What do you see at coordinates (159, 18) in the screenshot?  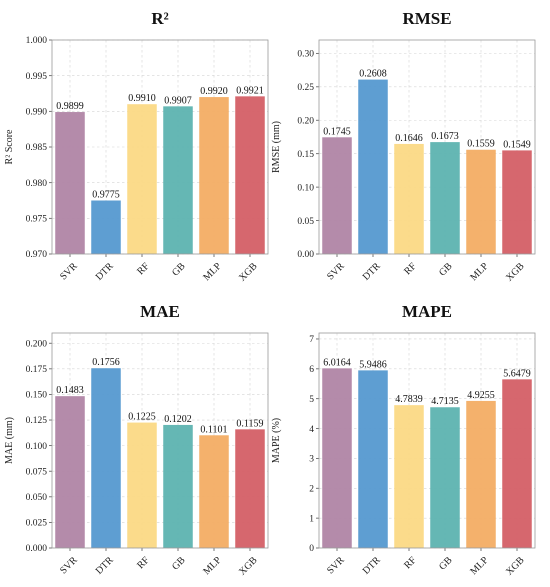 I see `panel-title: R²` at bounding box center [159, 18].